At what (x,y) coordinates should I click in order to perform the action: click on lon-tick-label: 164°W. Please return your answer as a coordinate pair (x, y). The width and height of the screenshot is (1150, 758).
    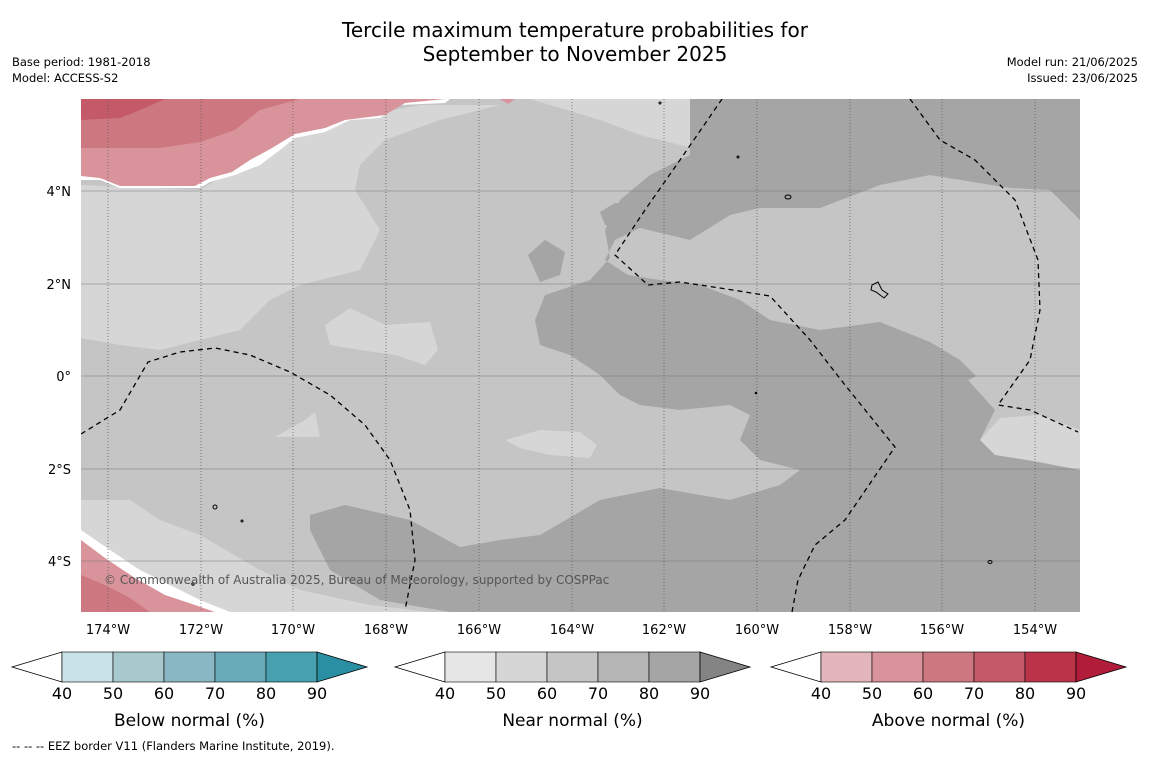
    Looking at the image, I should click on (572, 630).